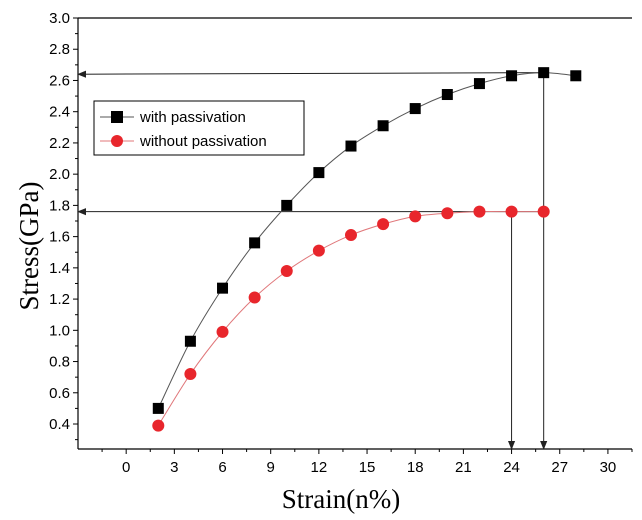 This screenshot has height=520, width=642. I want to click on y-tick-label: 0.8, so click(59, 362).